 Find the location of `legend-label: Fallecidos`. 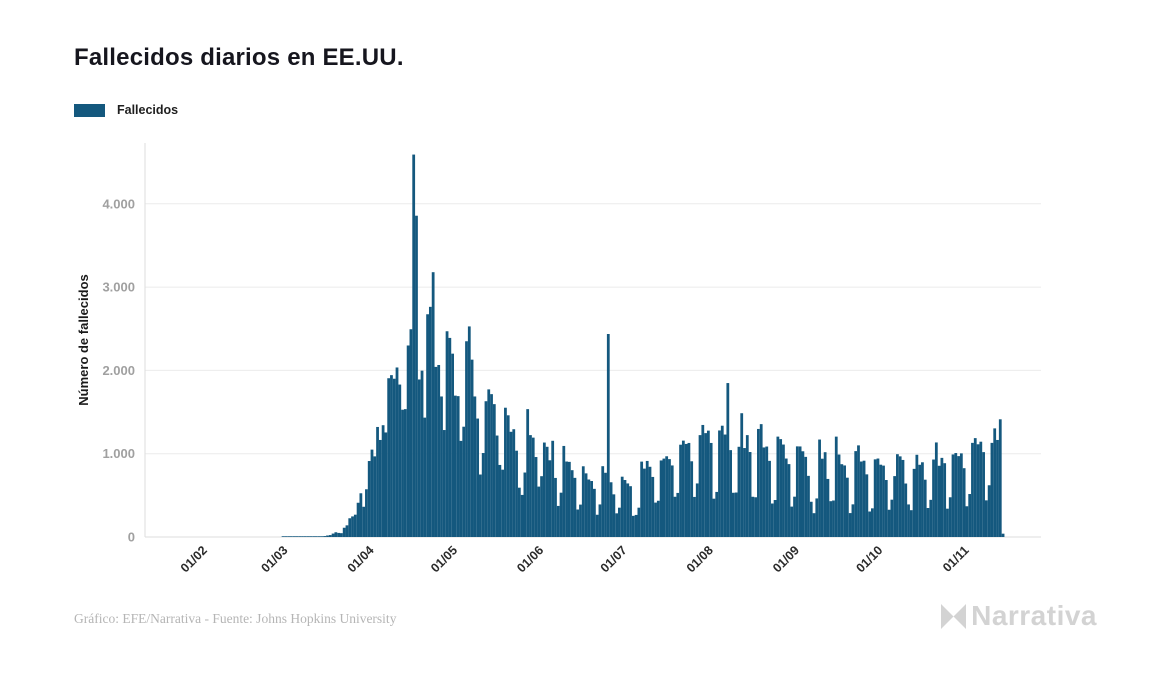

legend-label: Fallecidos is located at coordinates (148, 110).